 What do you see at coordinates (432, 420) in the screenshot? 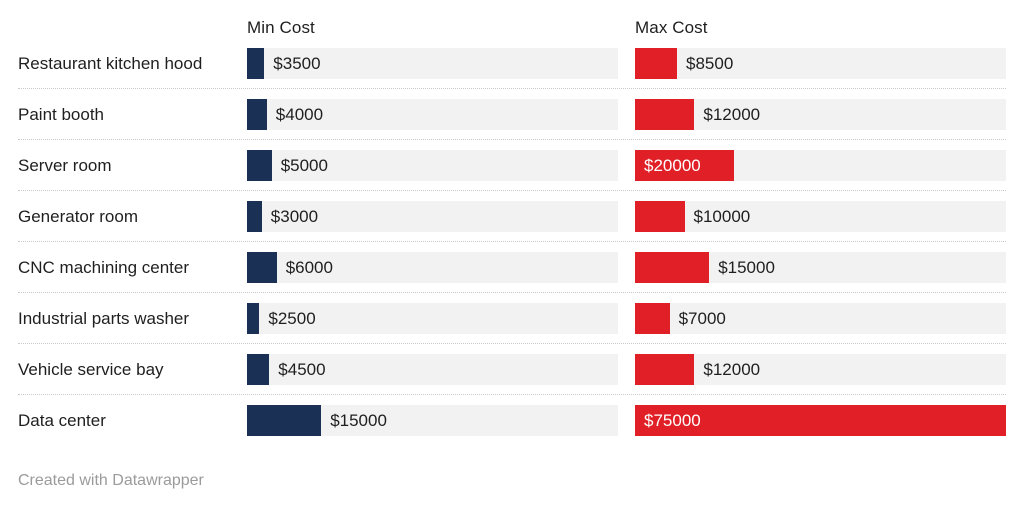
I see `min-cost-track: $15000` at bounding box center [432, 420].